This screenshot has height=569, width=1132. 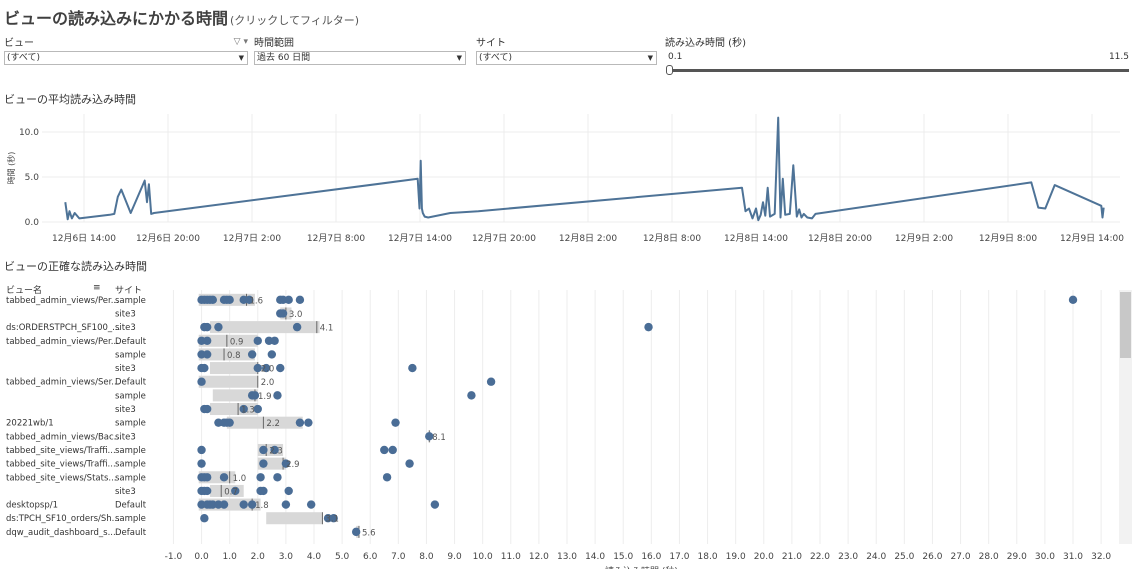 I want to click on x-tick-label: 12月9日 14:00, so click(x=1092, y=238).